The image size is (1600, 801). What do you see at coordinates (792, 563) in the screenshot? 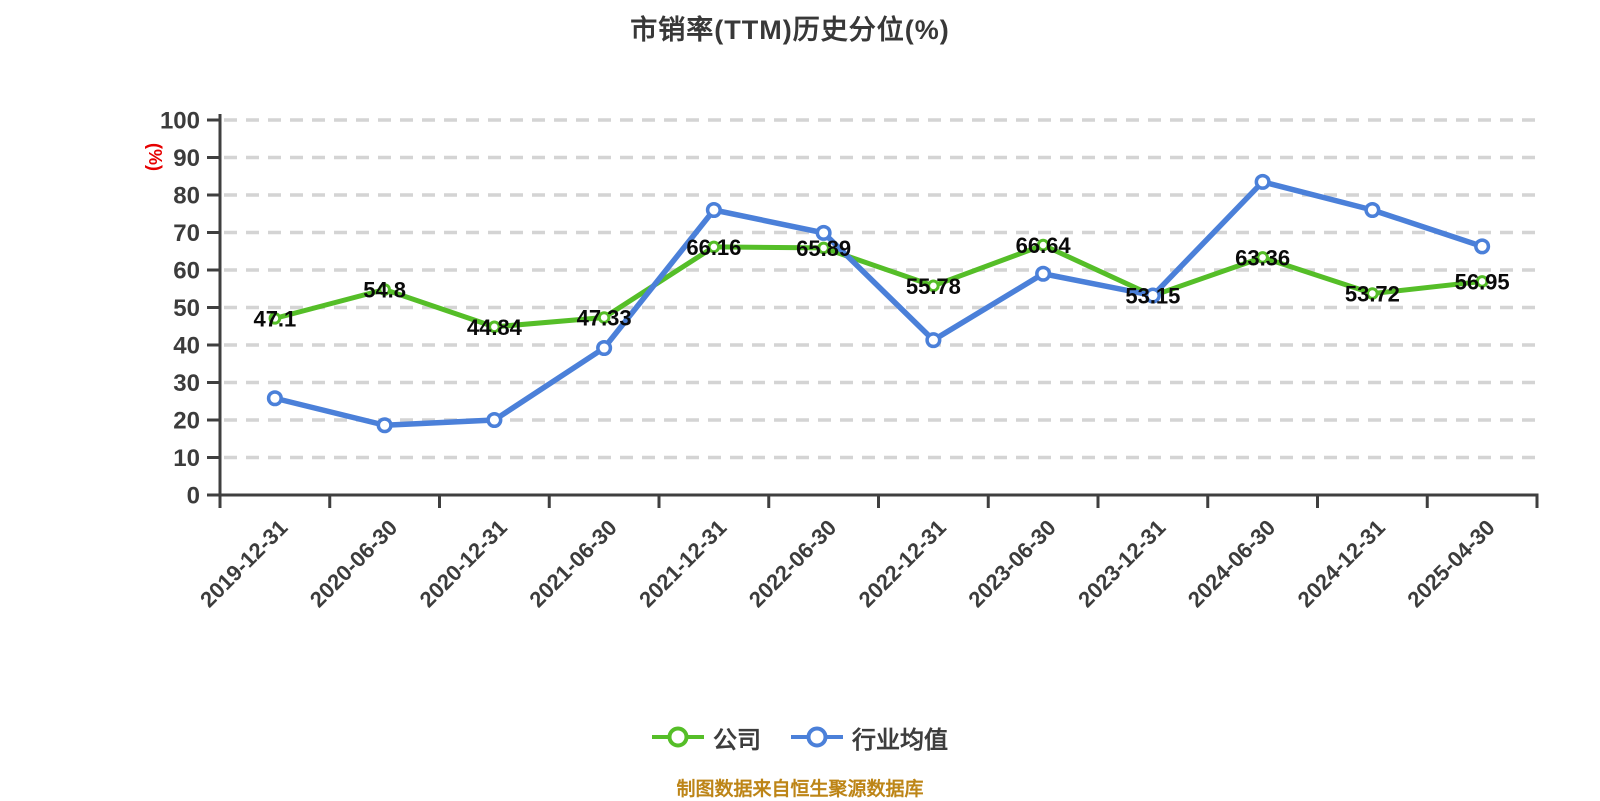
I see `x-axis-label: 2022-06-30` at bounding box center [792, 563].